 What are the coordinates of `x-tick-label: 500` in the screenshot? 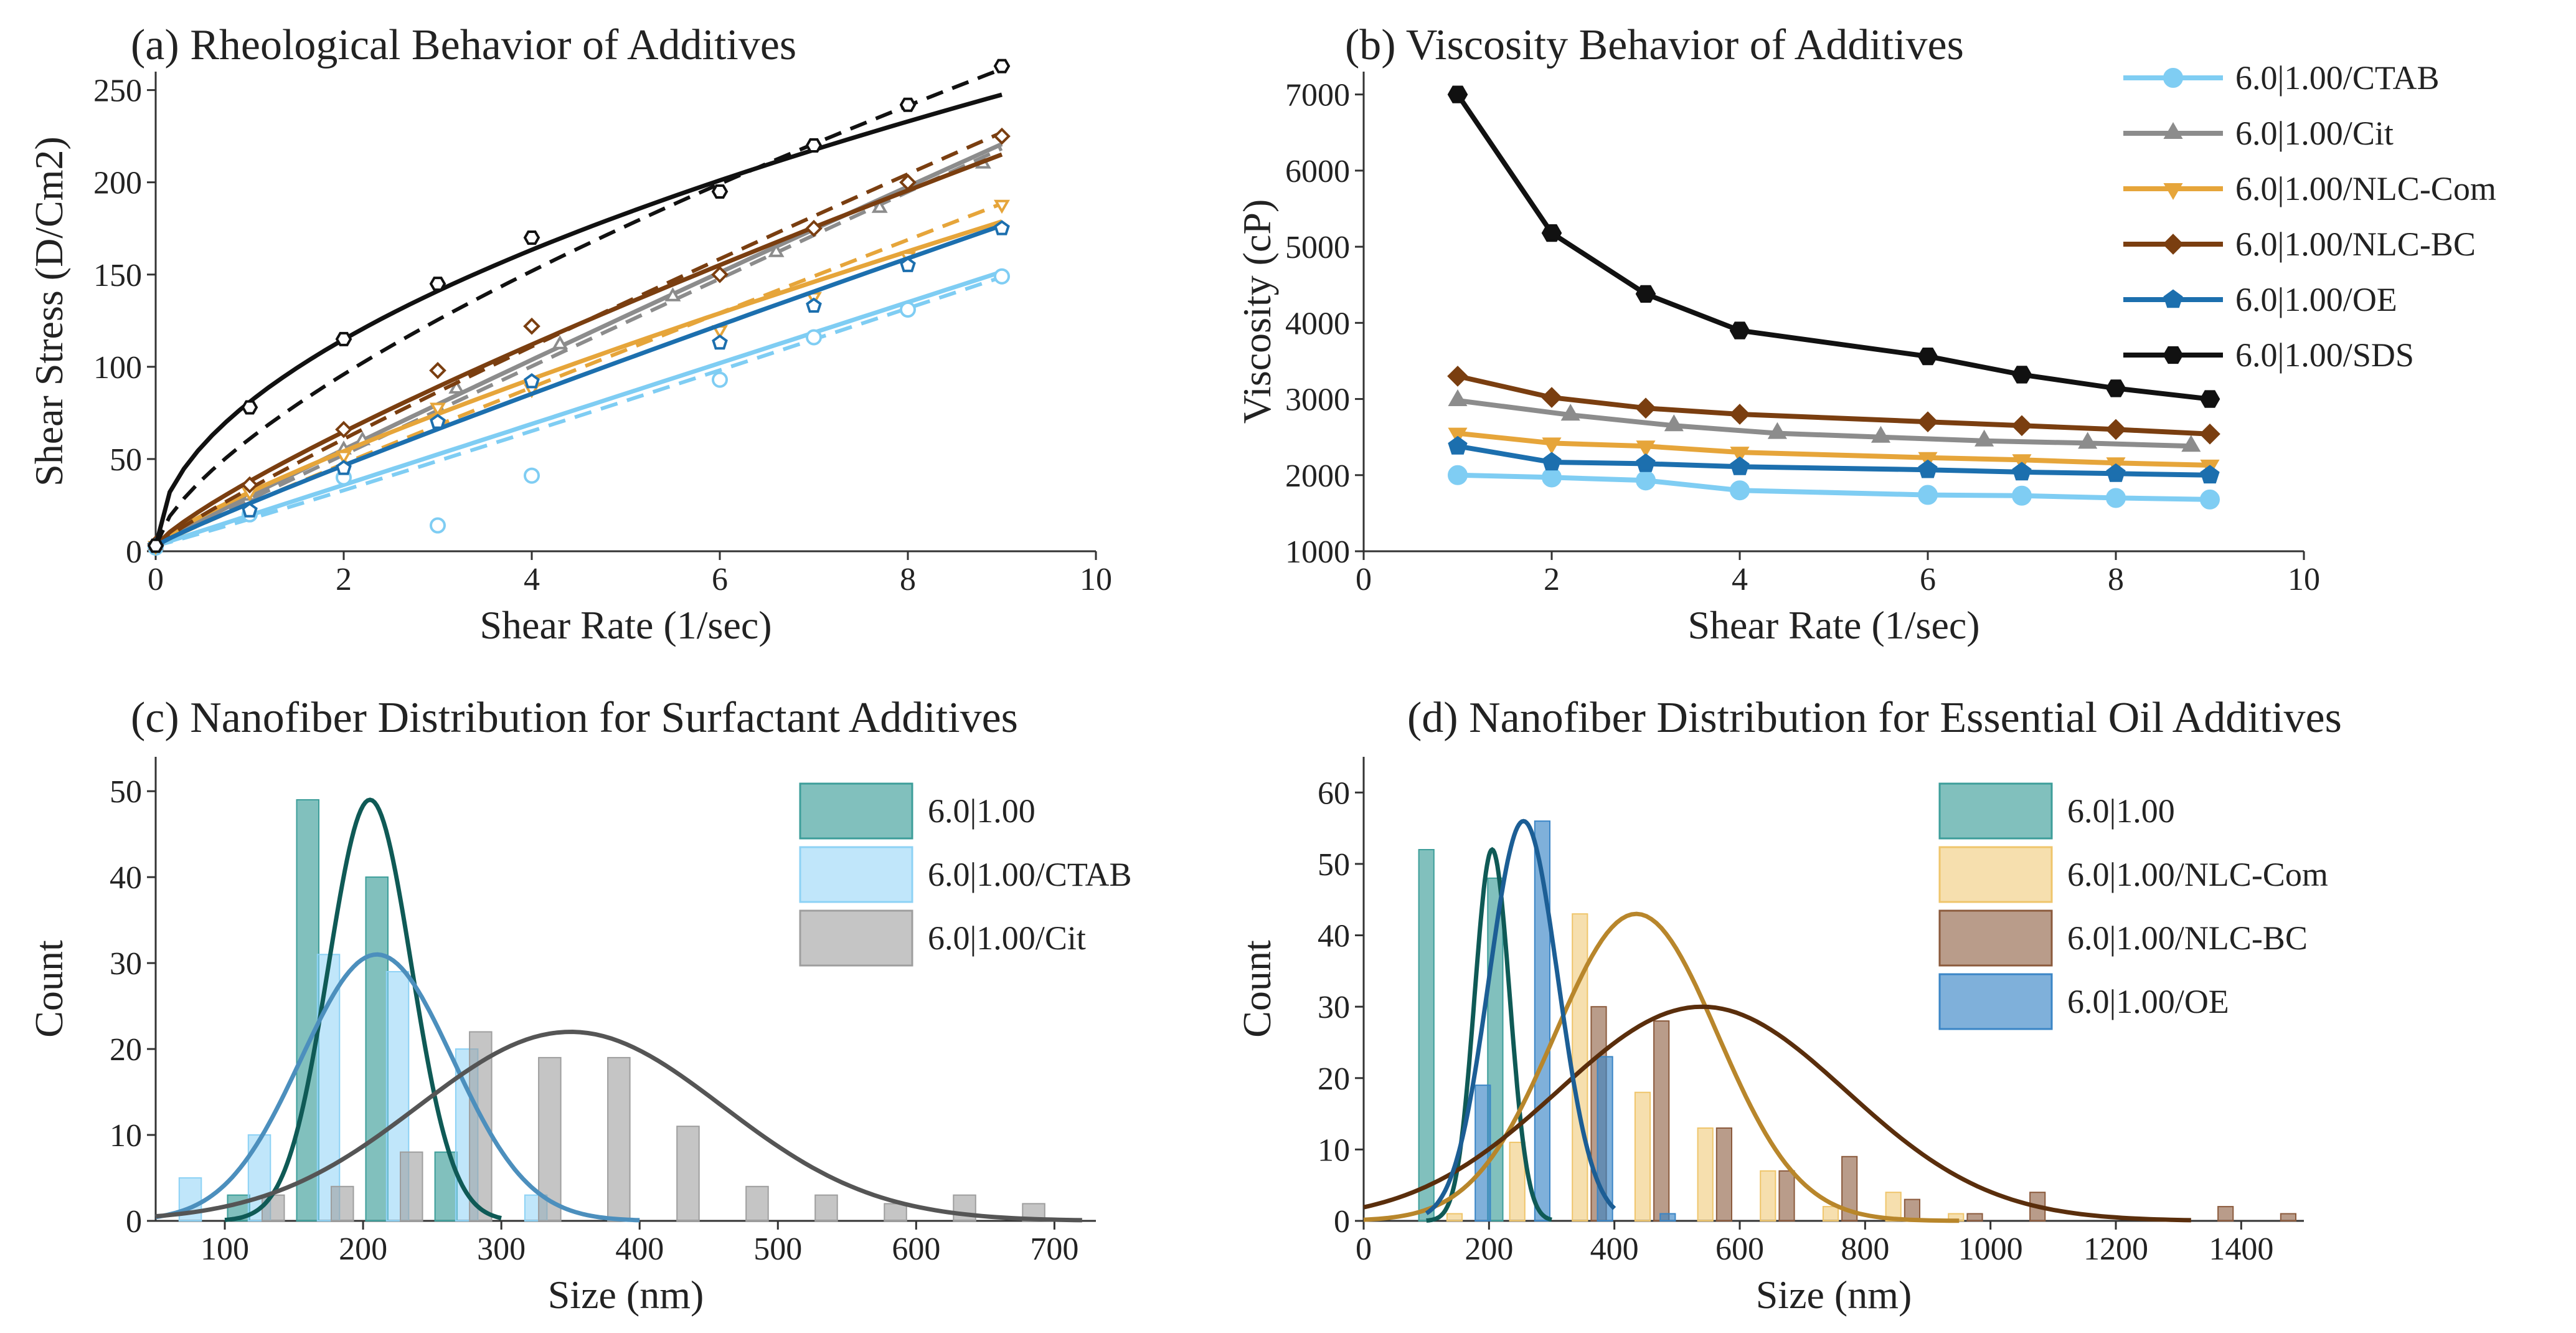 It's located at (777, 1249).